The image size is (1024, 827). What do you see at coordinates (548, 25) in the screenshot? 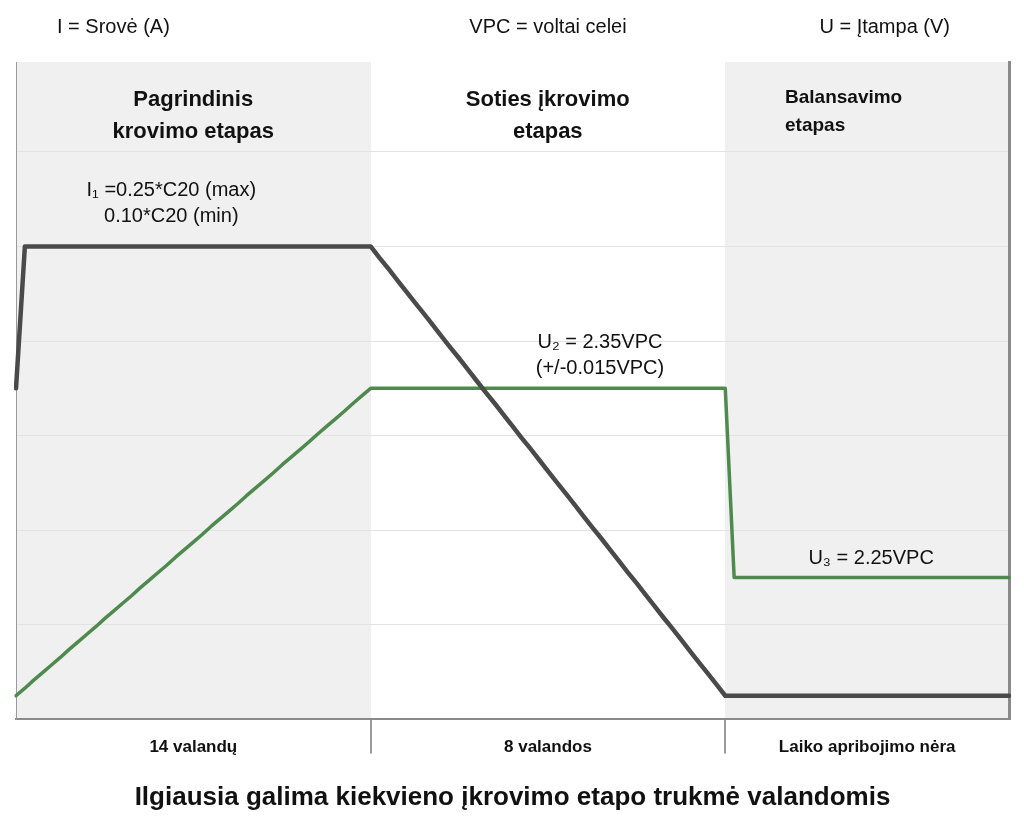
I see `text: VPC = voltai celei` at bounding box center [548, 25].